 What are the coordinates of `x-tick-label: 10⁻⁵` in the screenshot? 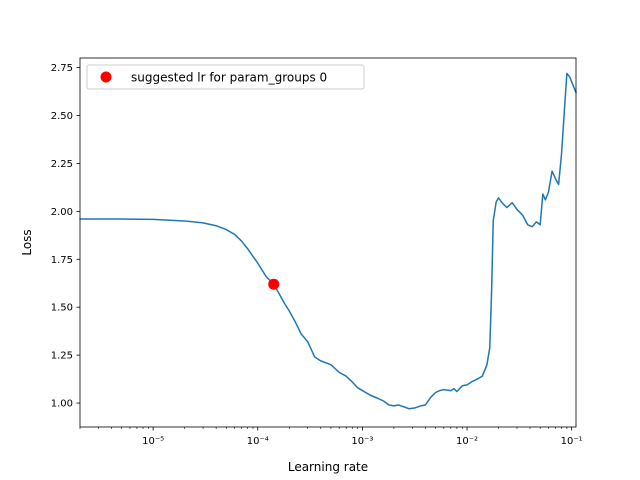 It's located at (153, 441).